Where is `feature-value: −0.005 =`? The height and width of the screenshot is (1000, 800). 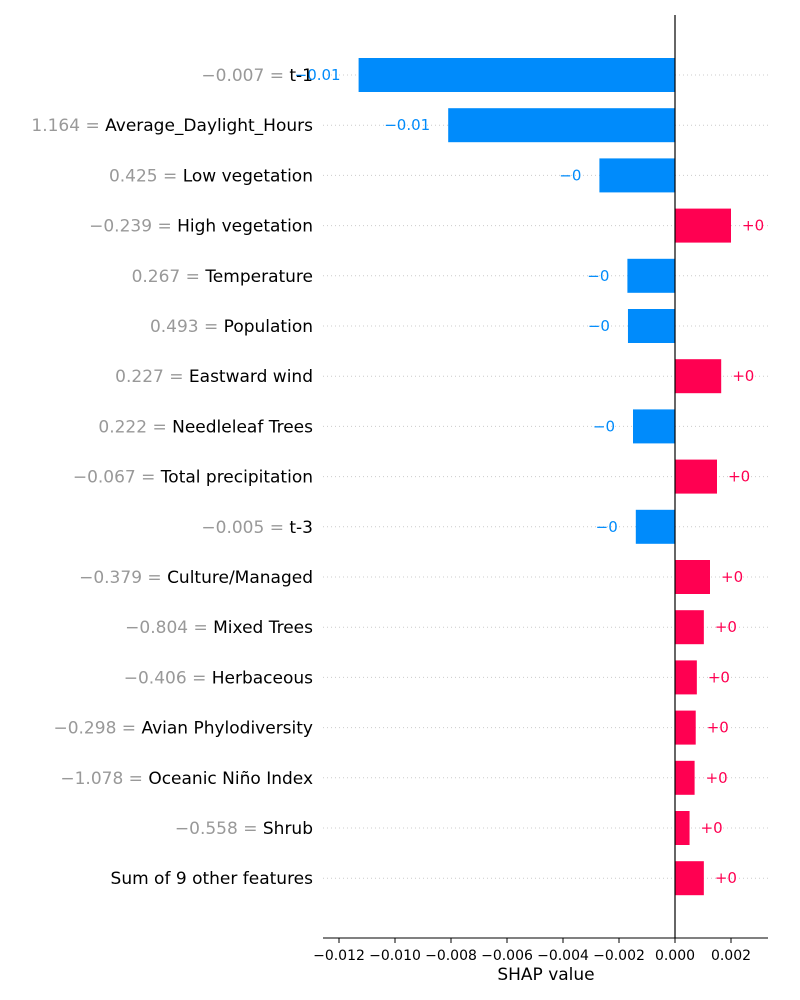
feature-value: −0.005 = is located at coordinates (245, 528).